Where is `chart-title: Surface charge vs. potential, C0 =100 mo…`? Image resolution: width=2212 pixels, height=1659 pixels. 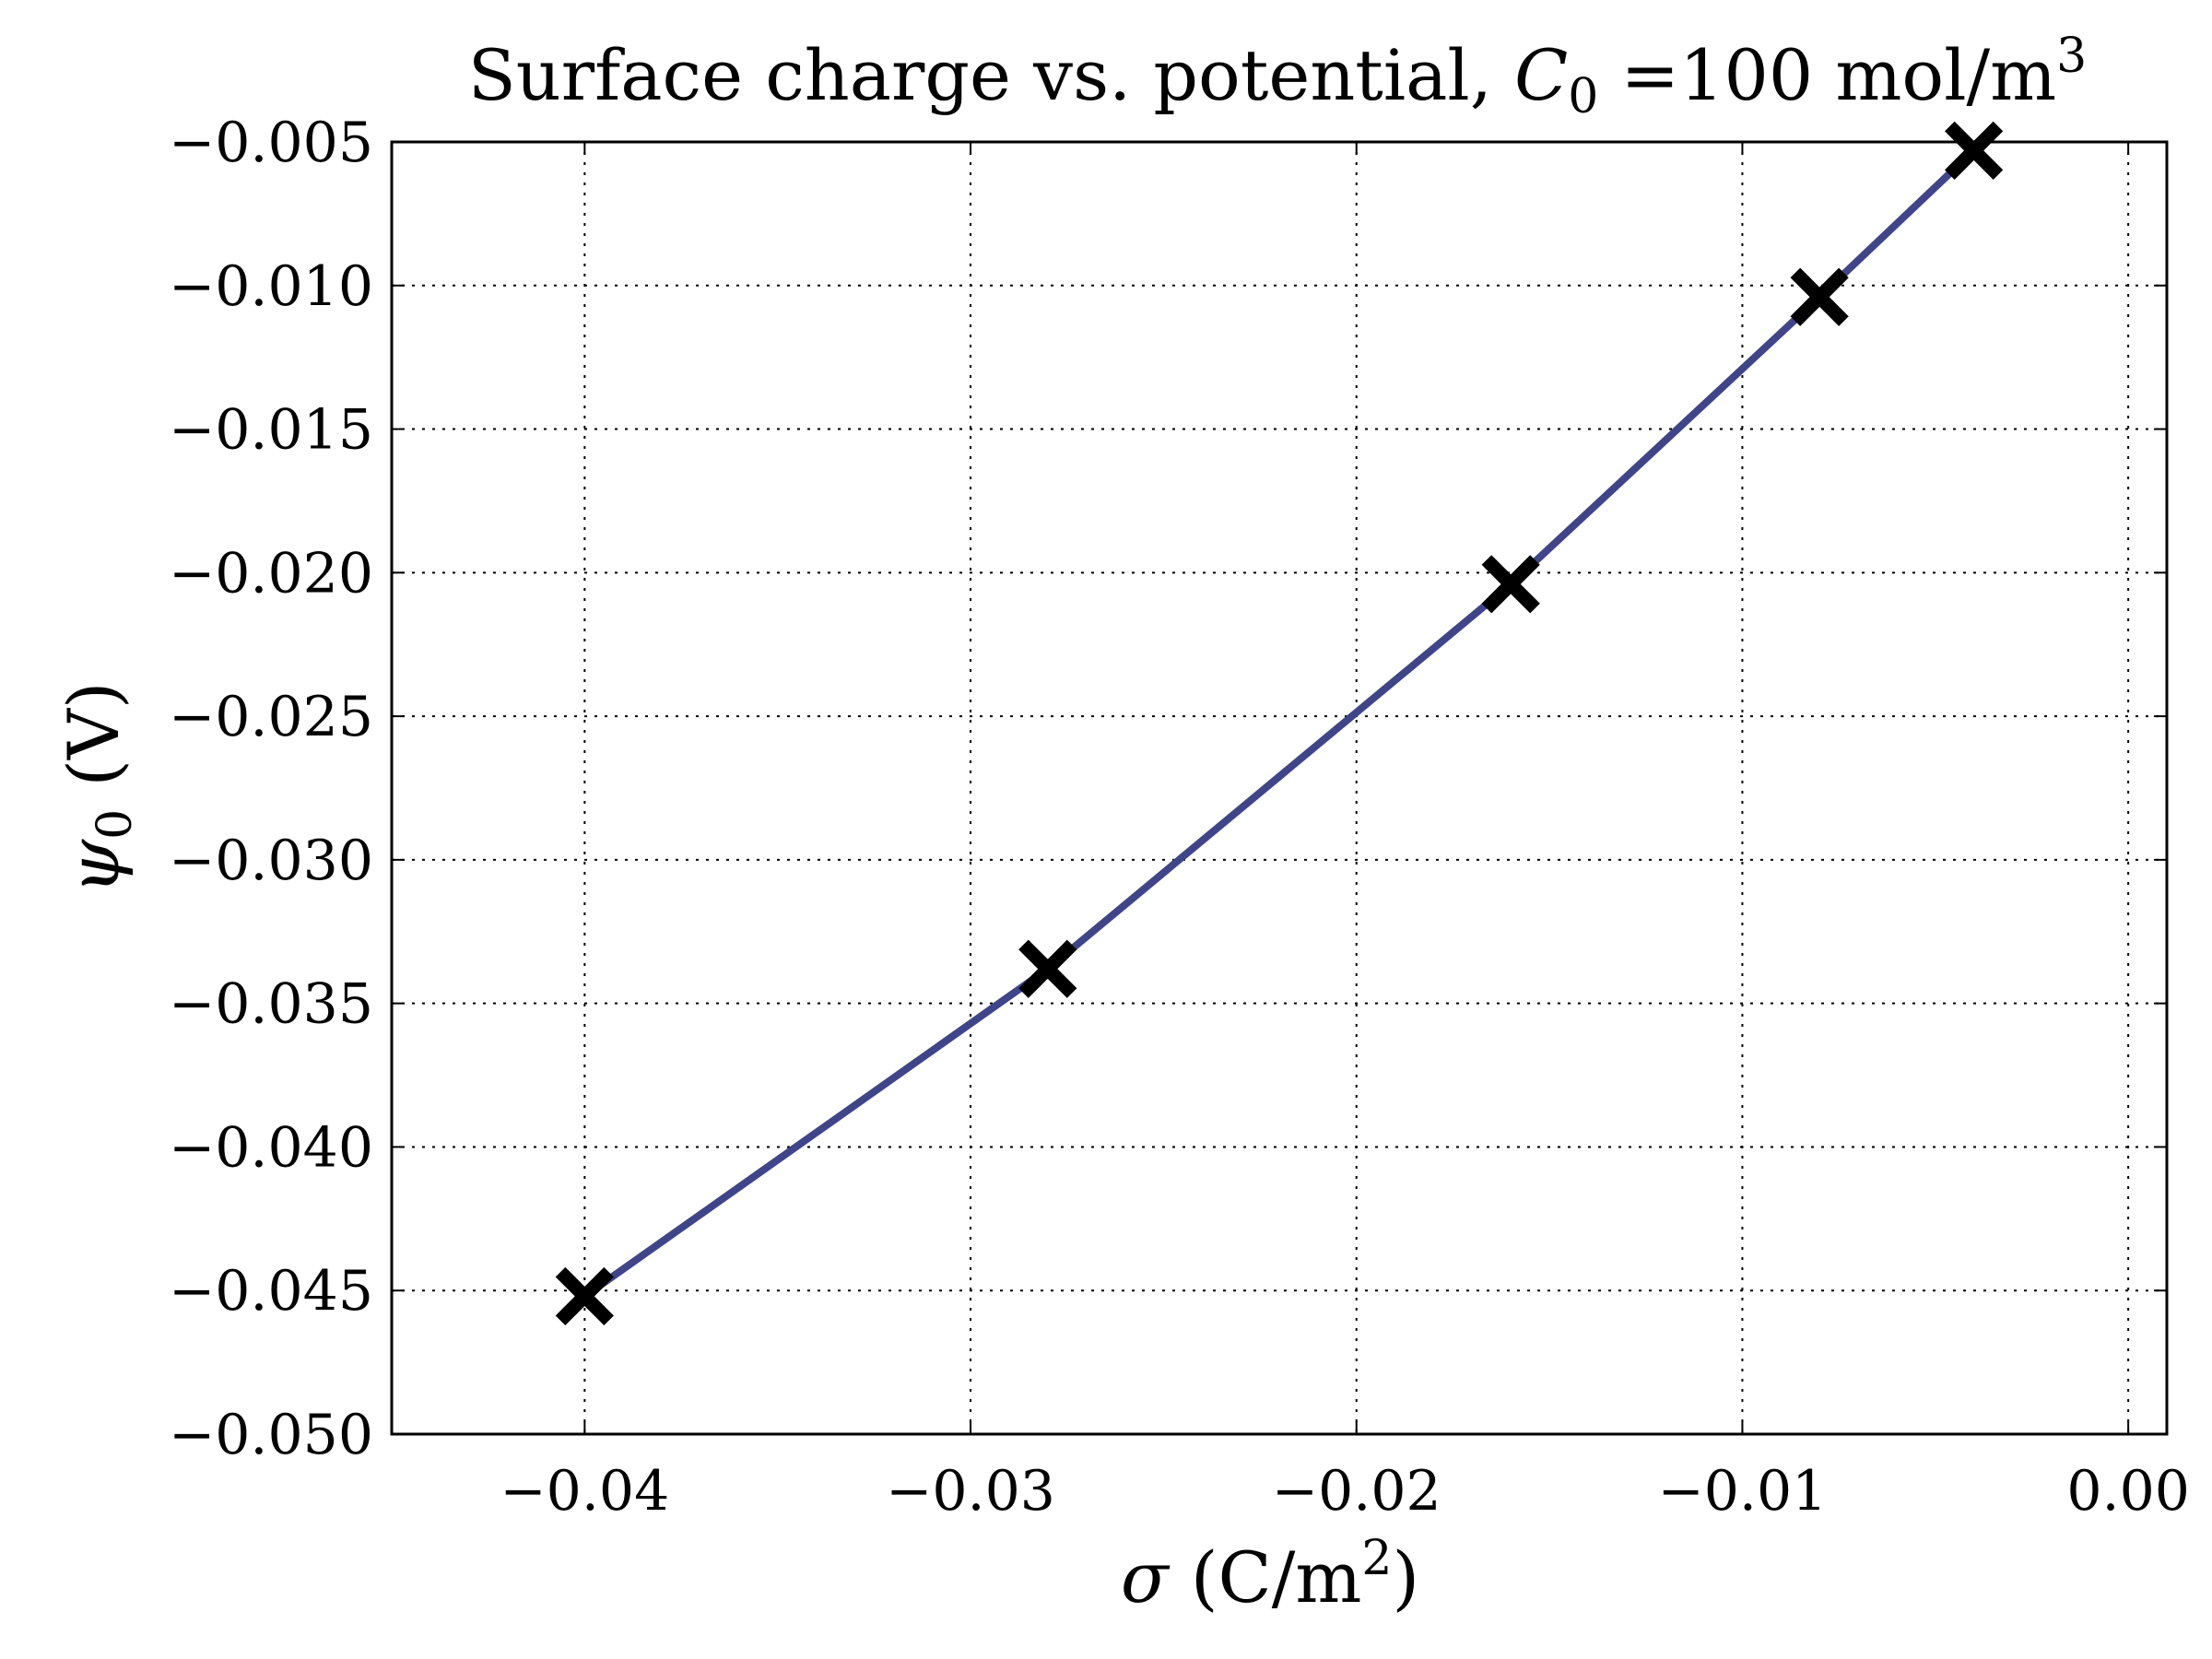
chart-title: Surface charge vs. potential, C0 =100 mo… is located at coordinates (1278, 76).